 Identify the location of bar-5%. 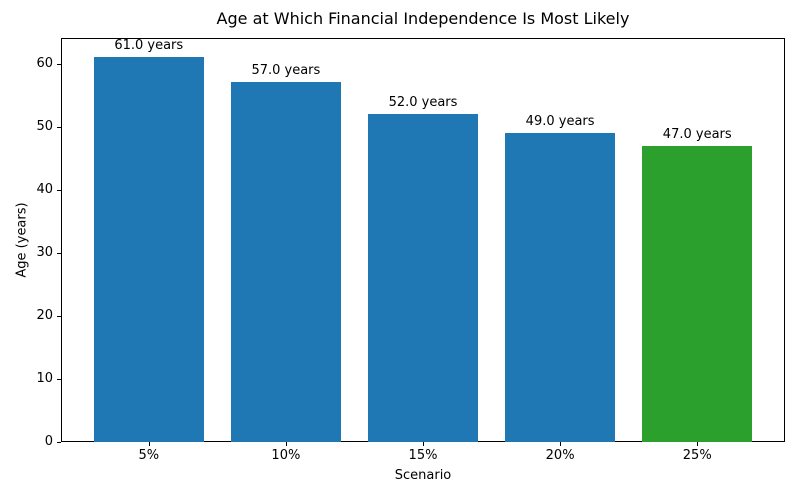
(148, 249).